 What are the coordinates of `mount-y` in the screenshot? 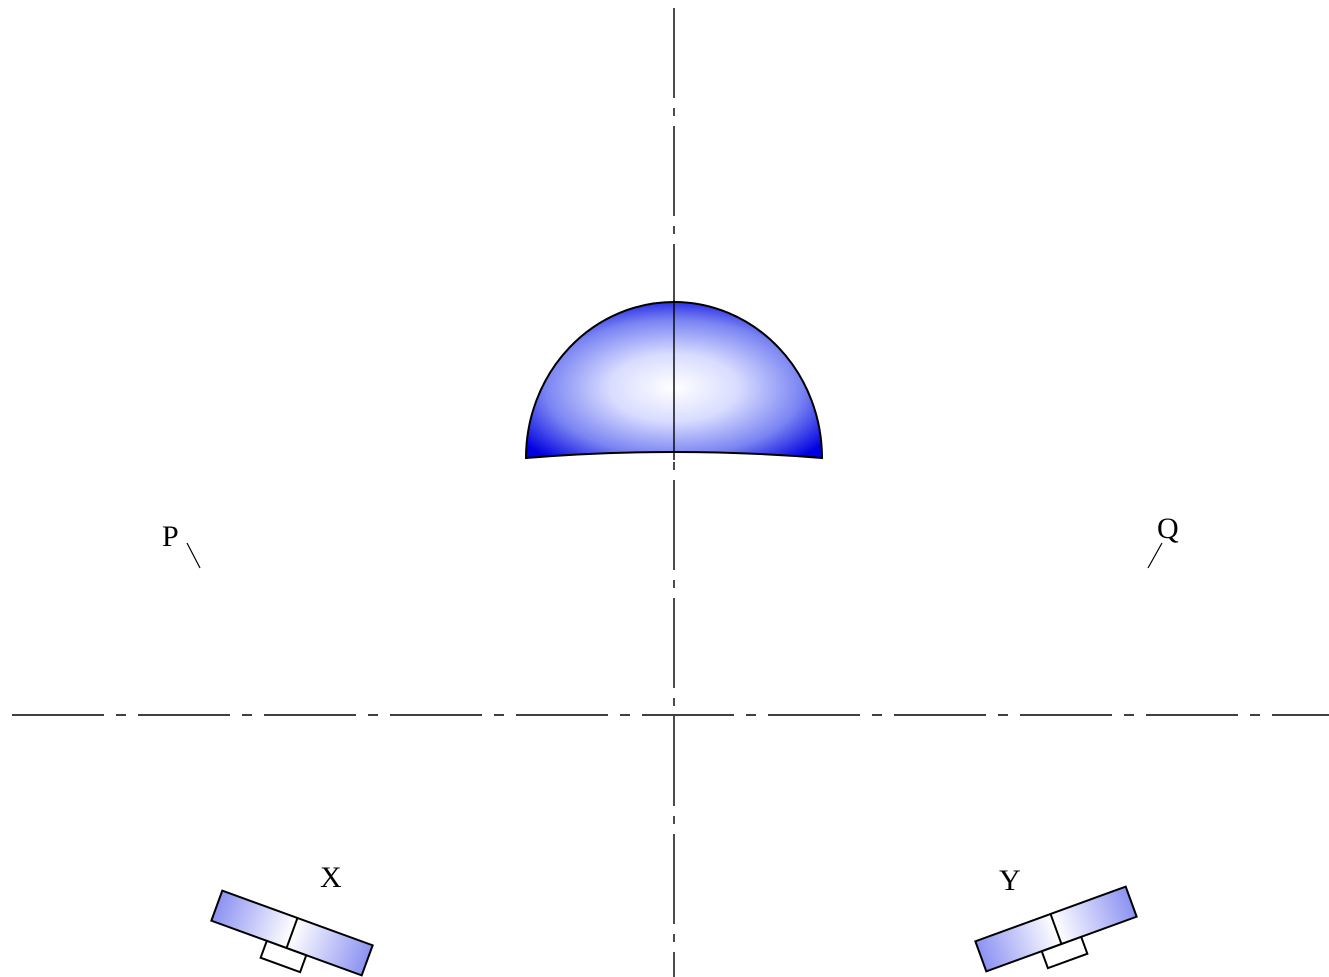 It's located at (1064, 952).